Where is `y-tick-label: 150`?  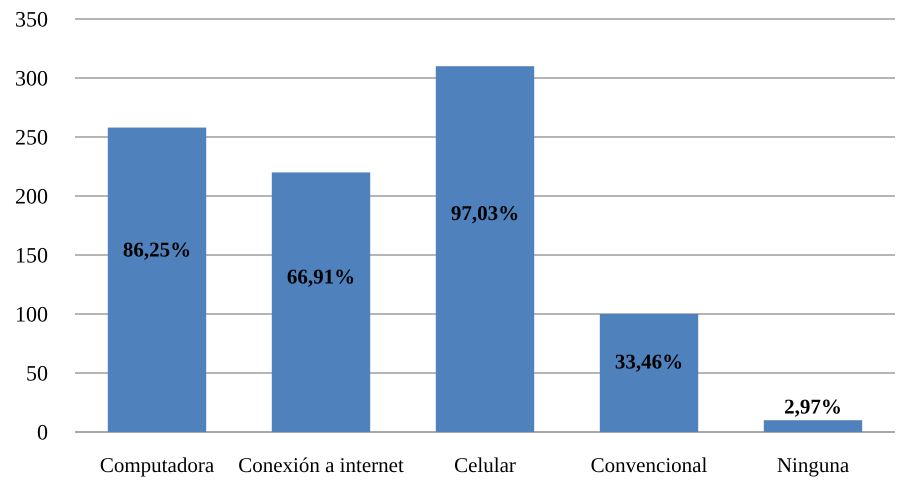 y-tick-label: 150 is located at coordinates (31, 255).